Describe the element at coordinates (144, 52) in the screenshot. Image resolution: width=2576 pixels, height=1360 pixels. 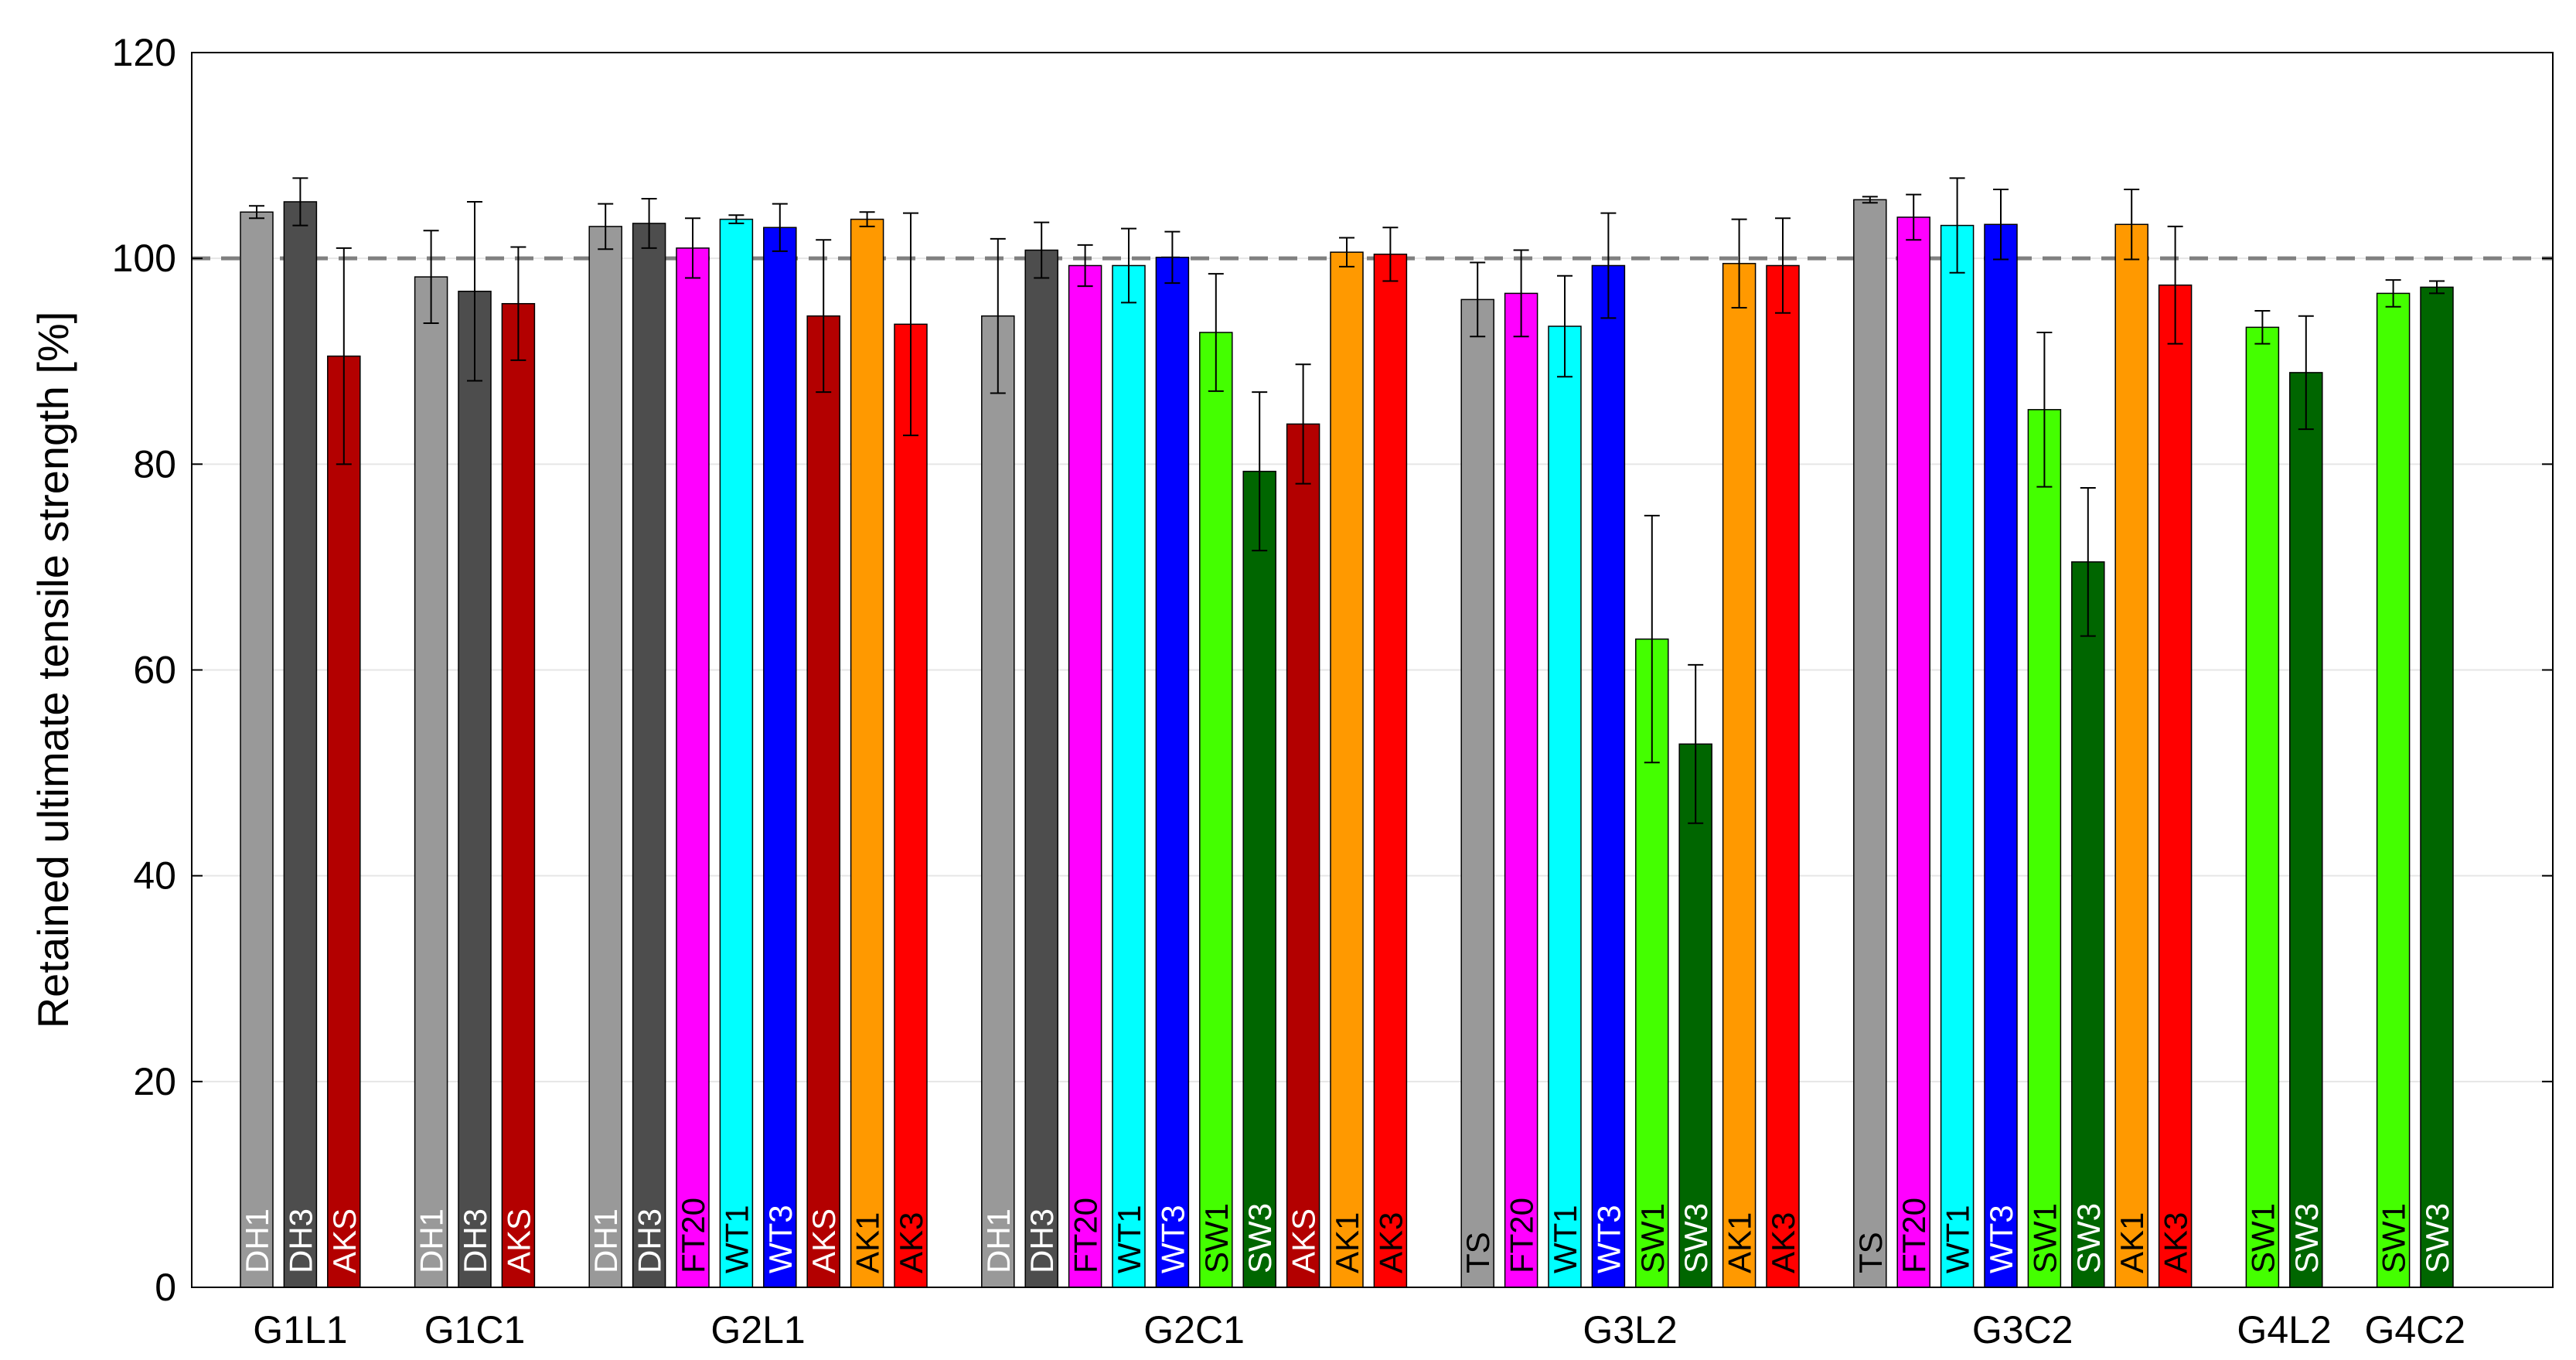
I see `y-tick-label: 120` at that location.